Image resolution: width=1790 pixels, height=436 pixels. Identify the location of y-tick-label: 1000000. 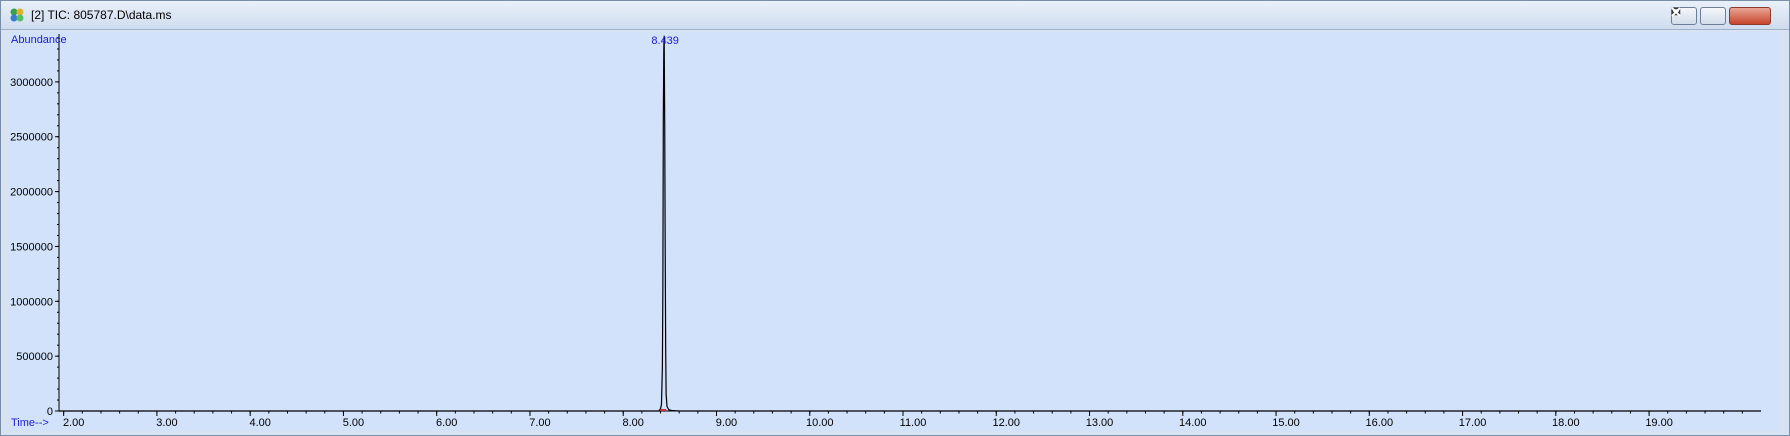
(31, 302).